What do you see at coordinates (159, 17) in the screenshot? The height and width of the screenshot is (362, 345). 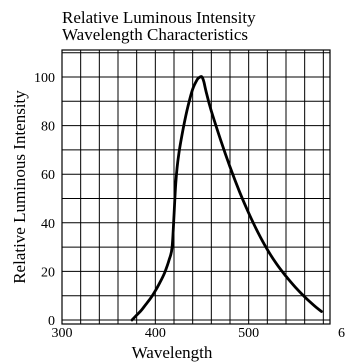 I see `chart-title-line-1: Relative Luminous Intensity` at bounding box center [159, 17].